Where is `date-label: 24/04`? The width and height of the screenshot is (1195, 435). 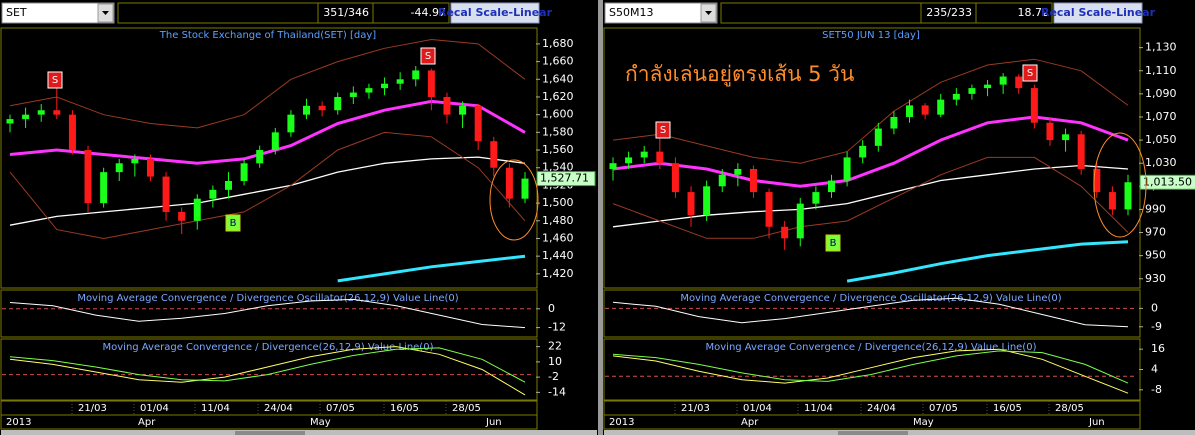 date-label: 24/04 is located at coordinates (881, 408).